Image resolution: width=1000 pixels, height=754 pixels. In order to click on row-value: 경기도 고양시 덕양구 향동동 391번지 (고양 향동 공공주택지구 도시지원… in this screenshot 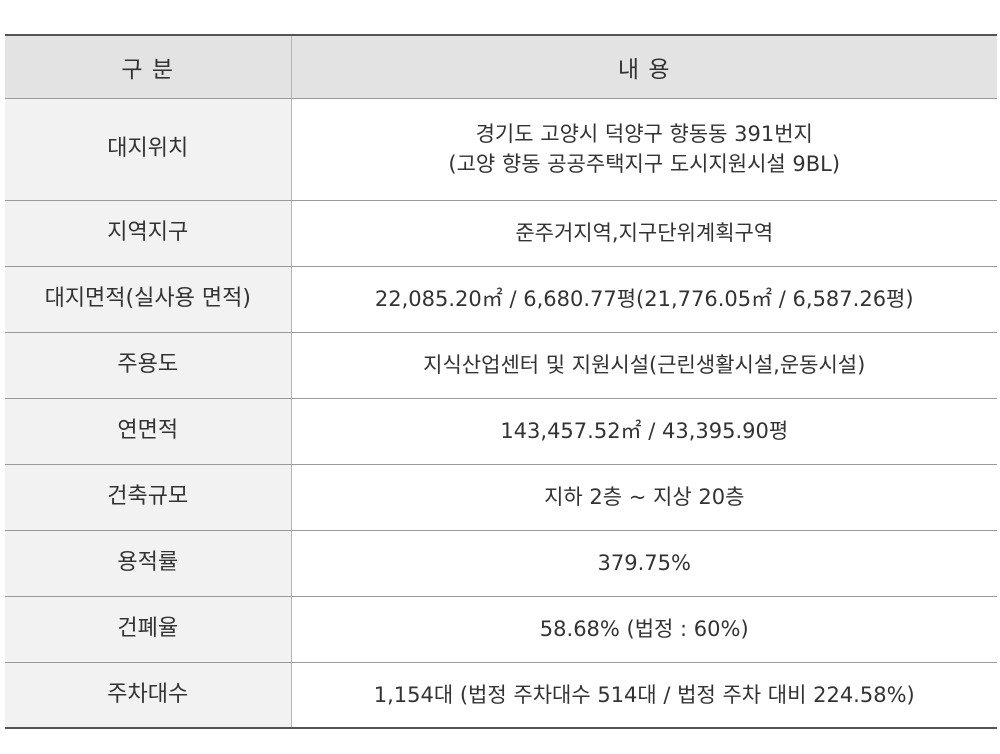, I will do `click(644, 149)`.